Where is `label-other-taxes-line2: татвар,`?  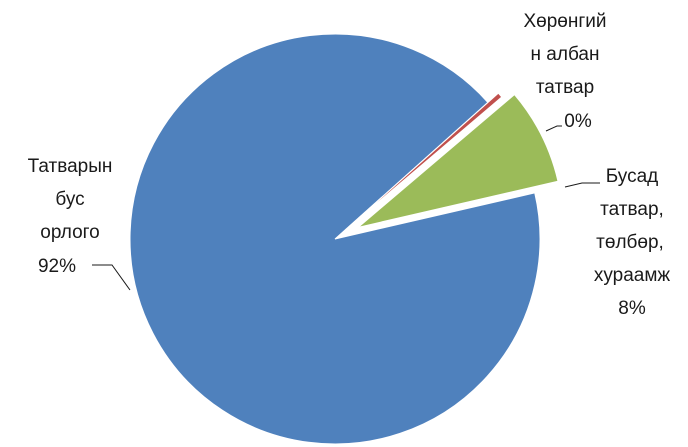 label-other-taxes-line2: татвар, is located at coordinates (632, 209).